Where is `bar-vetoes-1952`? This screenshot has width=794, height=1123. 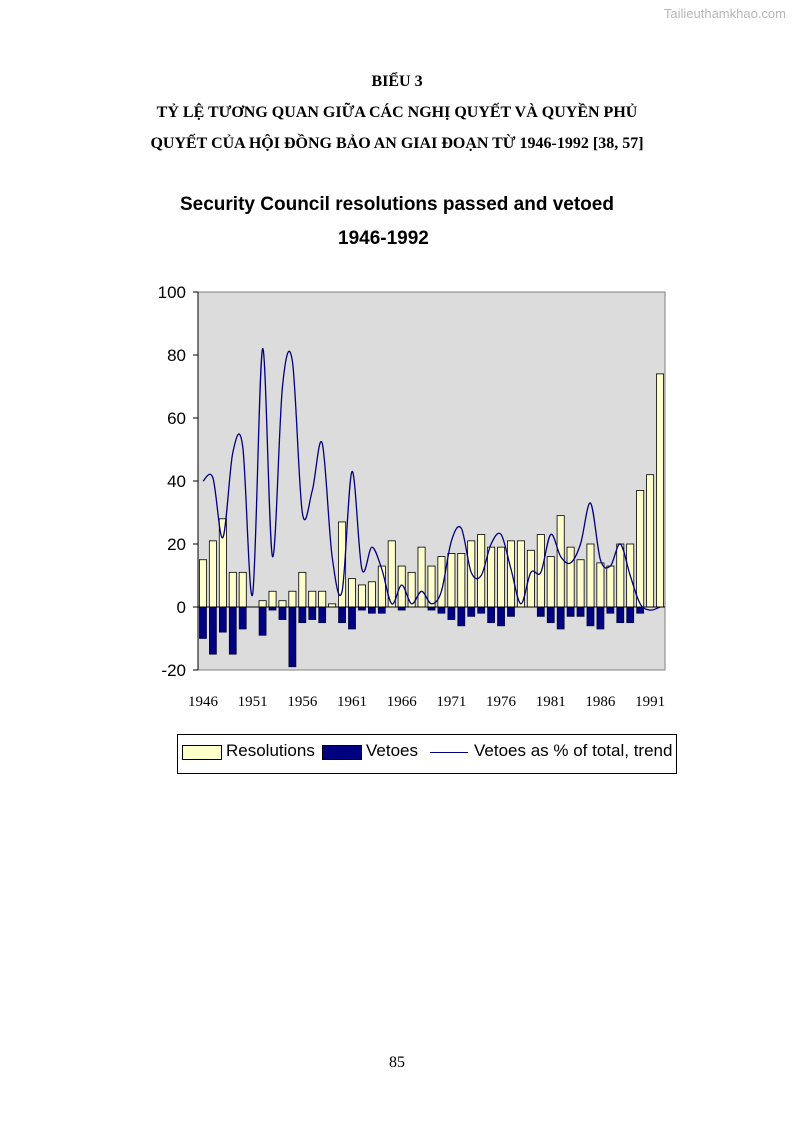 bar-vetoes-1952 is located at coordinates (262, 621).